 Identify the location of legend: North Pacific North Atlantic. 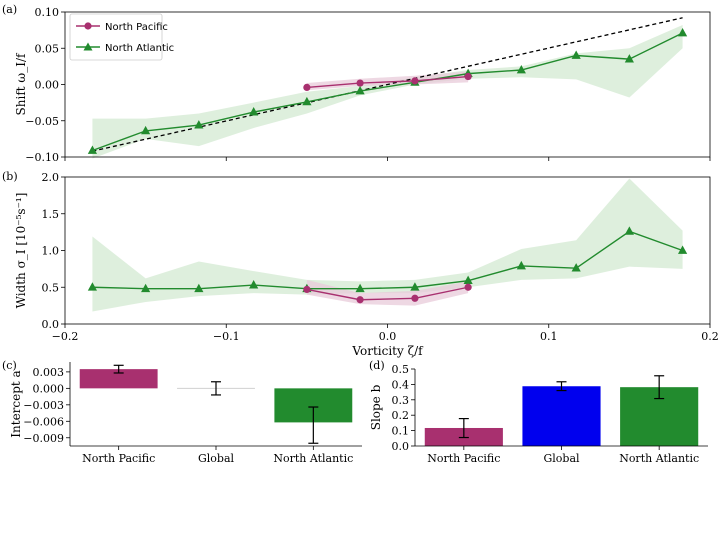
(121, 37).